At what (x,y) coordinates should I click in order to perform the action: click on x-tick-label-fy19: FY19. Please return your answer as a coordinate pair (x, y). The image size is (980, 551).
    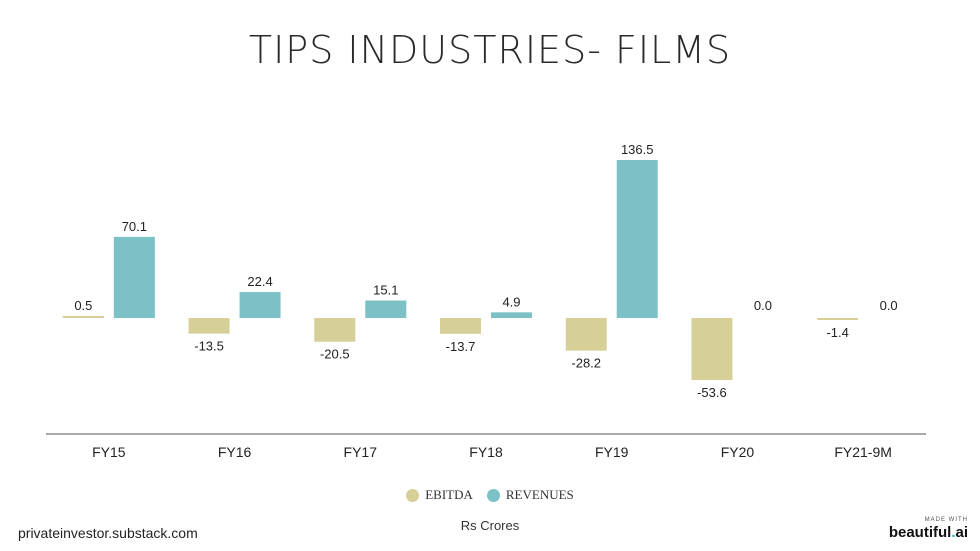
    Looking at the image, I should click on (612, 452).